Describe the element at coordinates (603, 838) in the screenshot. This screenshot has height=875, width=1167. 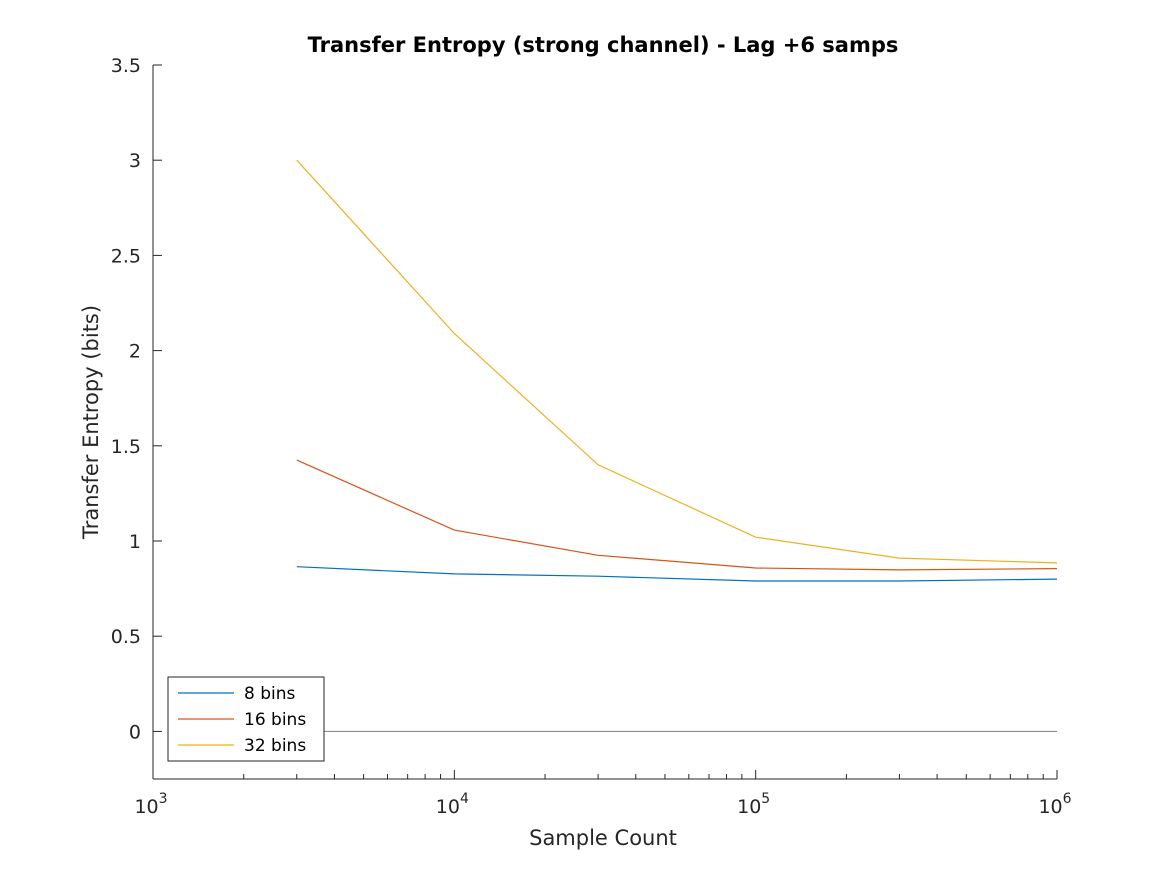
I see `x-axis-label: Sample Count` at that location.